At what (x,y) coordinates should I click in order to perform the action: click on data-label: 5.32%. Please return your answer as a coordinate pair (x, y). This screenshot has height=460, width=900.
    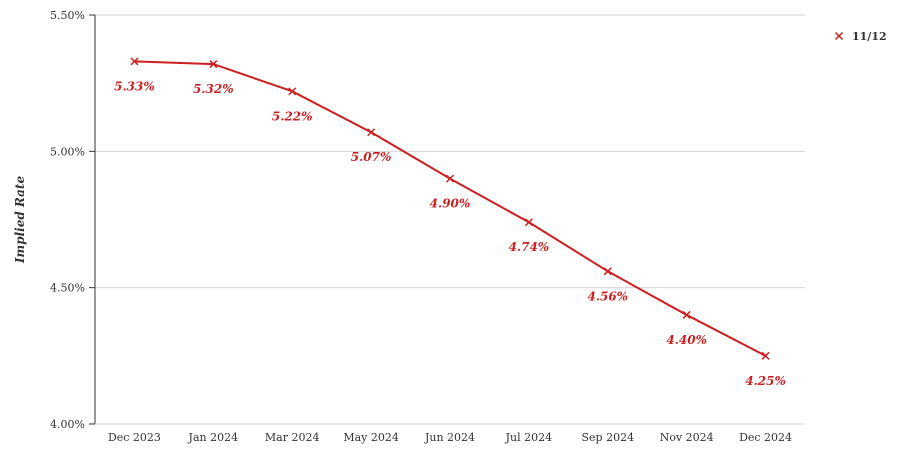
    Looking at the image, I should click on (213, 89).